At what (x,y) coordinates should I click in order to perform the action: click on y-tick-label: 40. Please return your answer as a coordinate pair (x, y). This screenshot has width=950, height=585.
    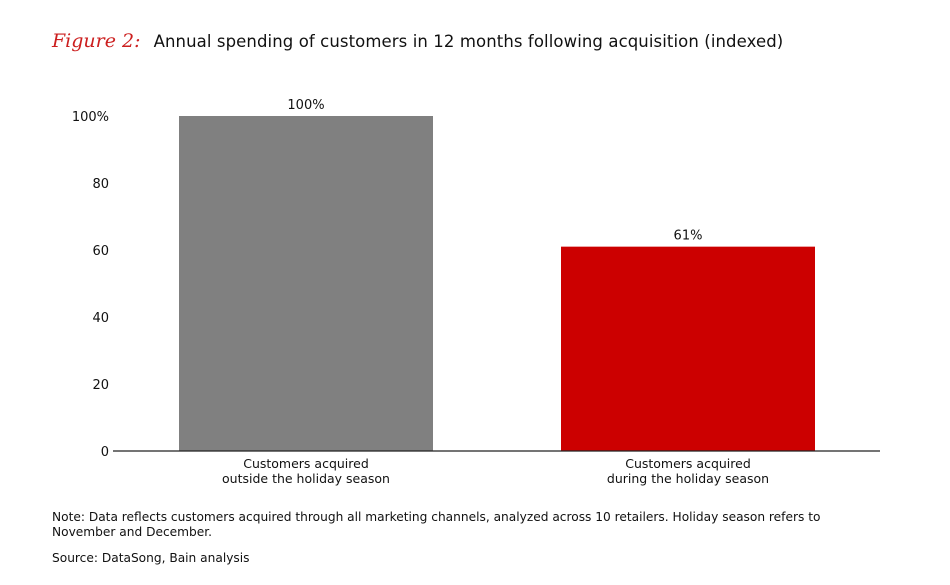
    Looking at the image, I should click on (100, 318).